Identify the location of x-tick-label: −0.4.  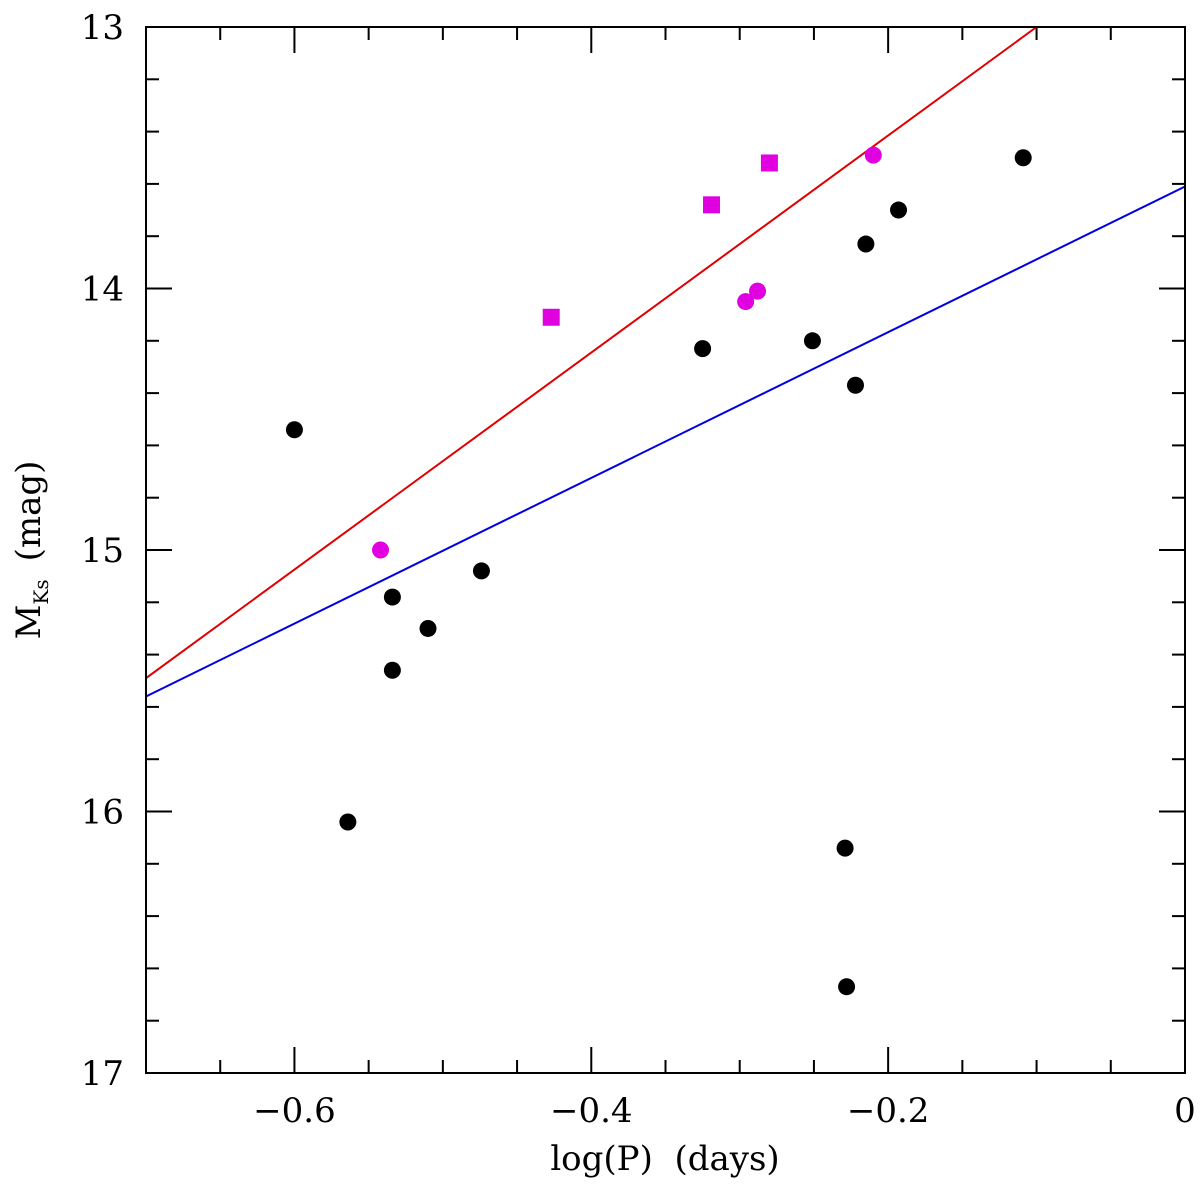
(591, 1111).